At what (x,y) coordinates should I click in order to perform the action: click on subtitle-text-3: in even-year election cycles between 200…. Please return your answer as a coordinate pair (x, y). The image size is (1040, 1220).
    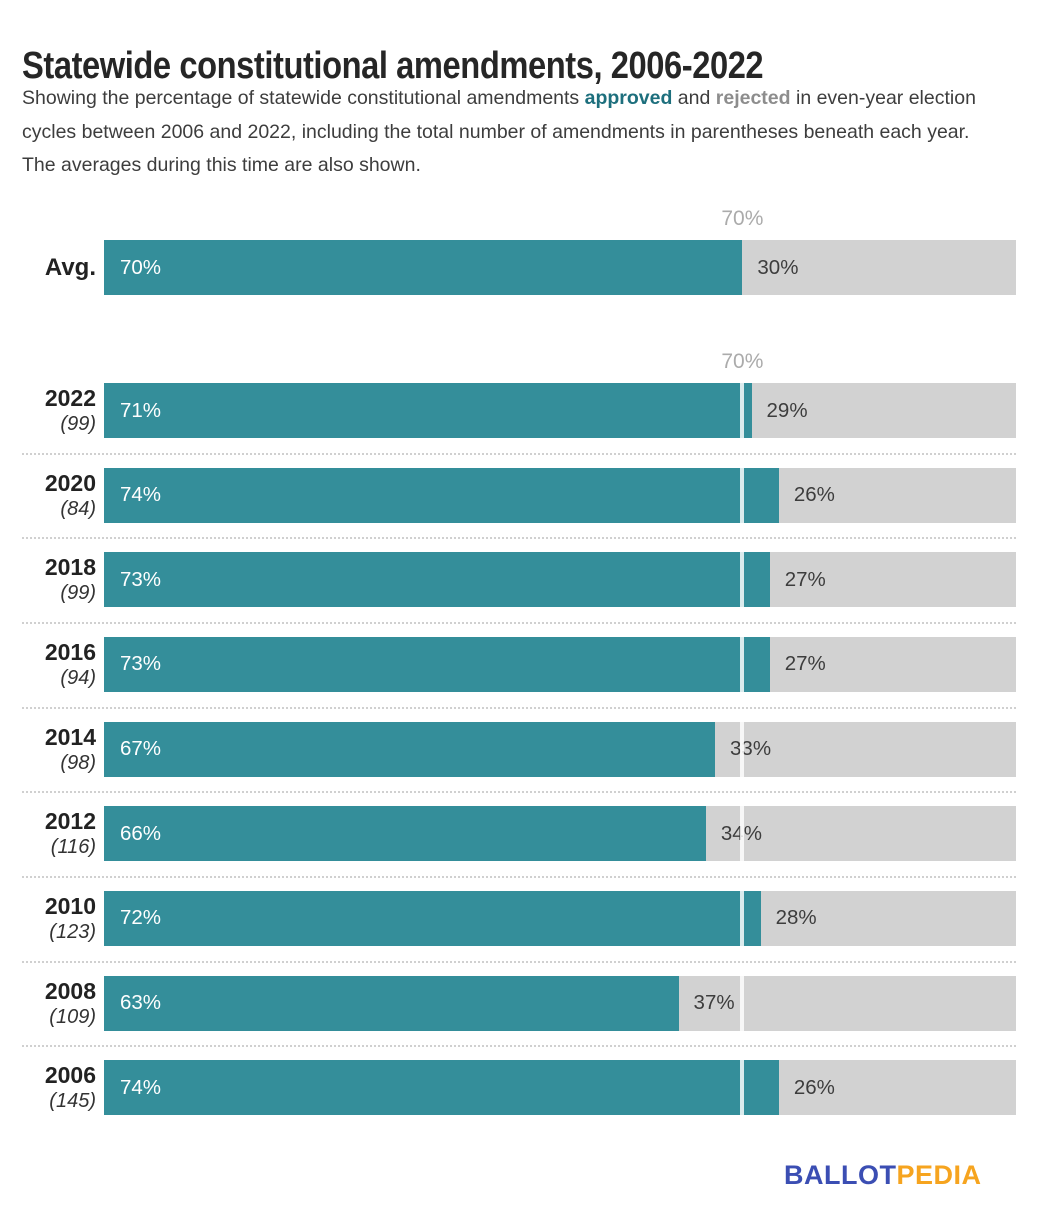
    Looking at the image, I should click on (499, 131).